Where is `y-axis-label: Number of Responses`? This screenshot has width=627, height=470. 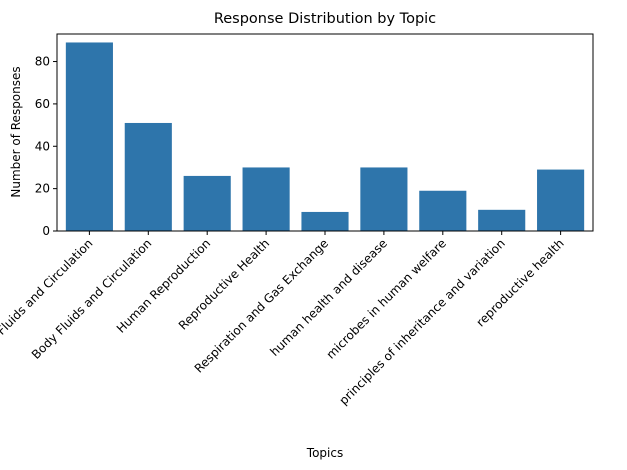 y-axis-label: Number of Responses is located at coordinates (16, 131).